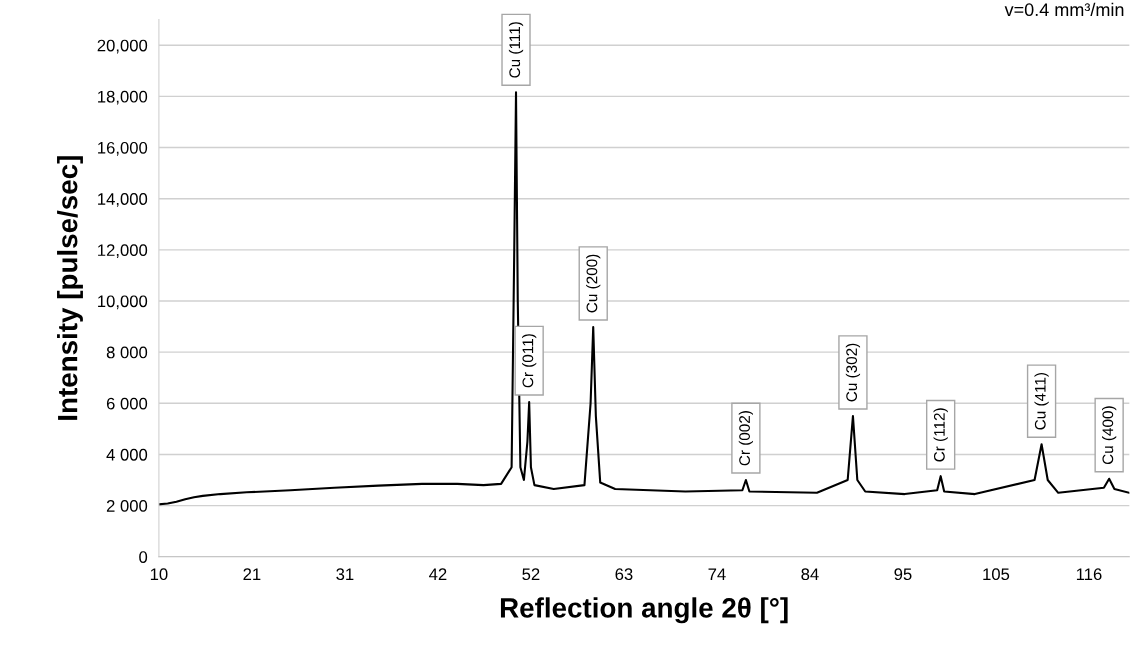  I want to click on annotation: Cr (112), so click(940, 435).